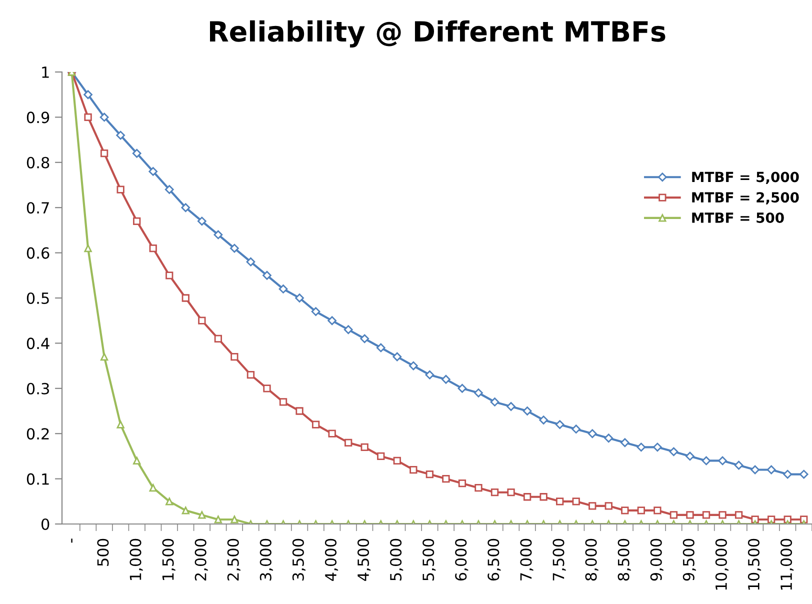 This screenshot has width=812, height=604. I want to click on x-tick-label: 5,500, so click(429, 559).